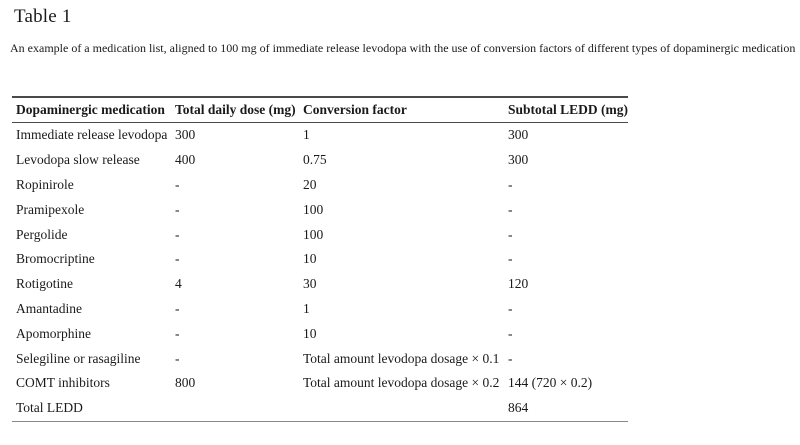 The width and height of the screenshot is (800, 445). Describe the element at coordinates (310, 284) in the screenshot. I see `table-cell: 30` at that location.